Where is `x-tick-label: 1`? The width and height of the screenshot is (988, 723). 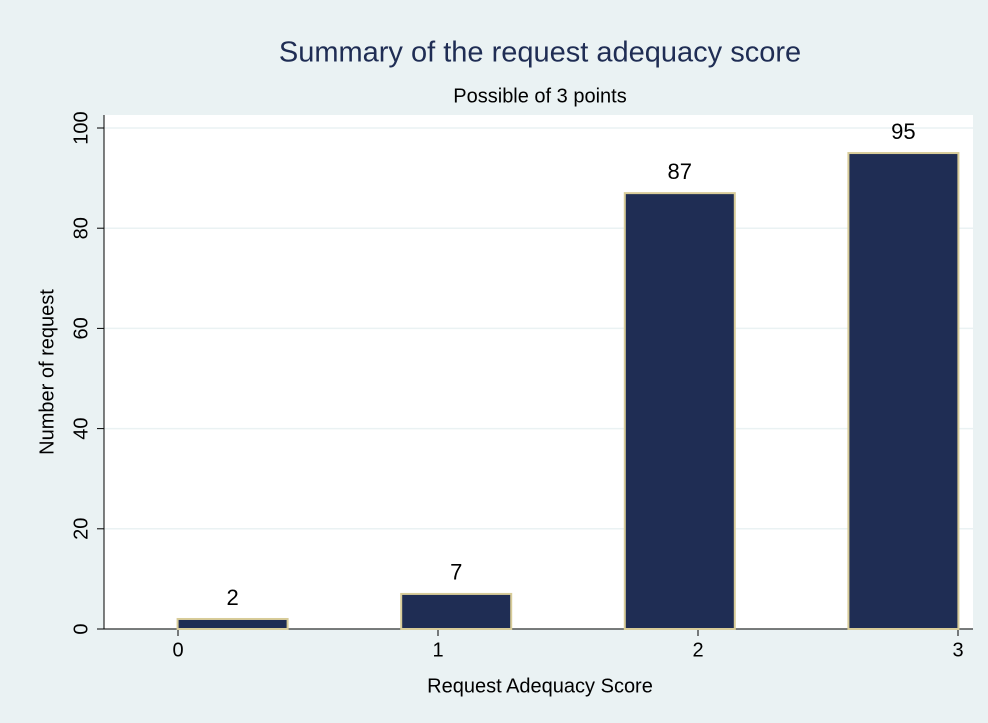 x-tick-label: 1 is located at coordinates (437, 650).